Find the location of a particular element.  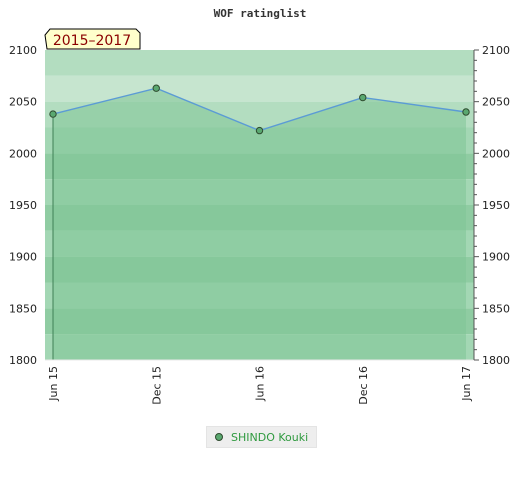

year-range-label: 2015–2017 is located at coordinates (92, 41).